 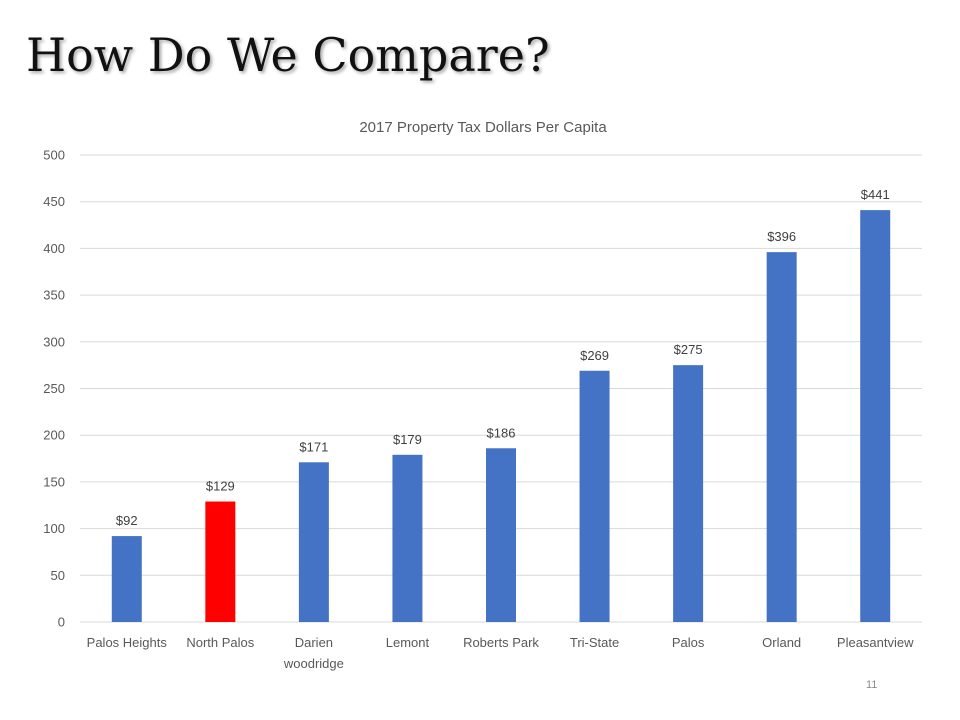 I want to click on data-label-pleasantview: $441, so click(x=875, y=194).